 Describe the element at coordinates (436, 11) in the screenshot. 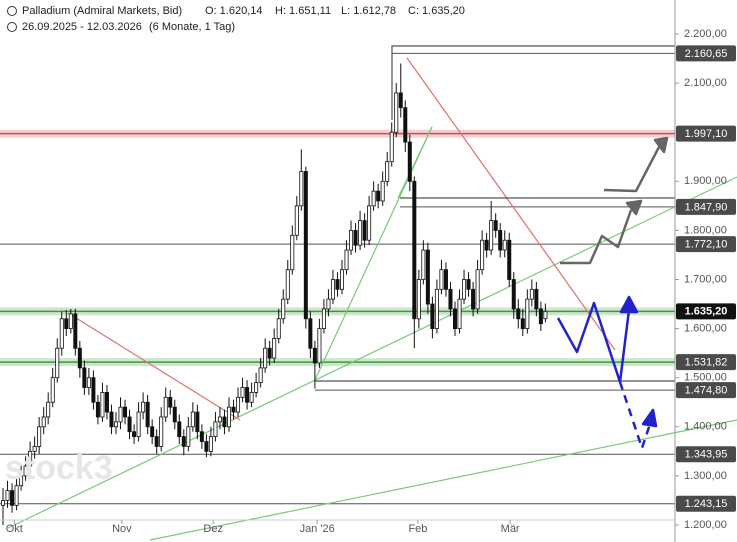

I see `ohlc-label: C: 1.635,20` at that location.